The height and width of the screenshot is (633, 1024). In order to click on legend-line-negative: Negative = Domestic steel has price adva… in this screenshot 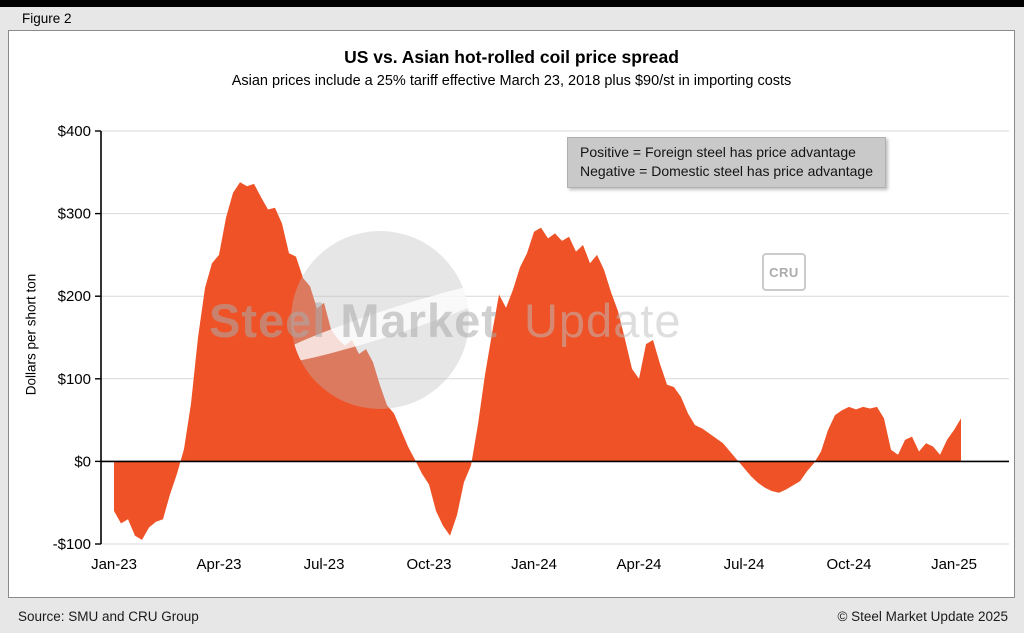, I will do `click(726, 171)`.